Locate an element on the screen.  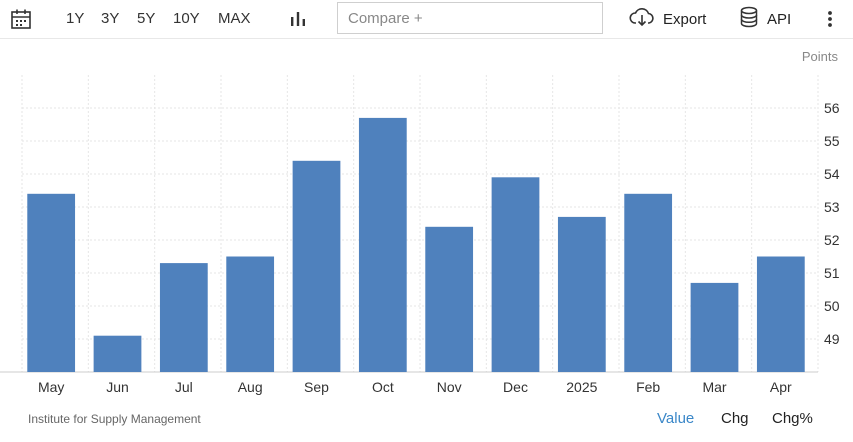
x-tick-label: Jun is located at coordinates (117, 387).